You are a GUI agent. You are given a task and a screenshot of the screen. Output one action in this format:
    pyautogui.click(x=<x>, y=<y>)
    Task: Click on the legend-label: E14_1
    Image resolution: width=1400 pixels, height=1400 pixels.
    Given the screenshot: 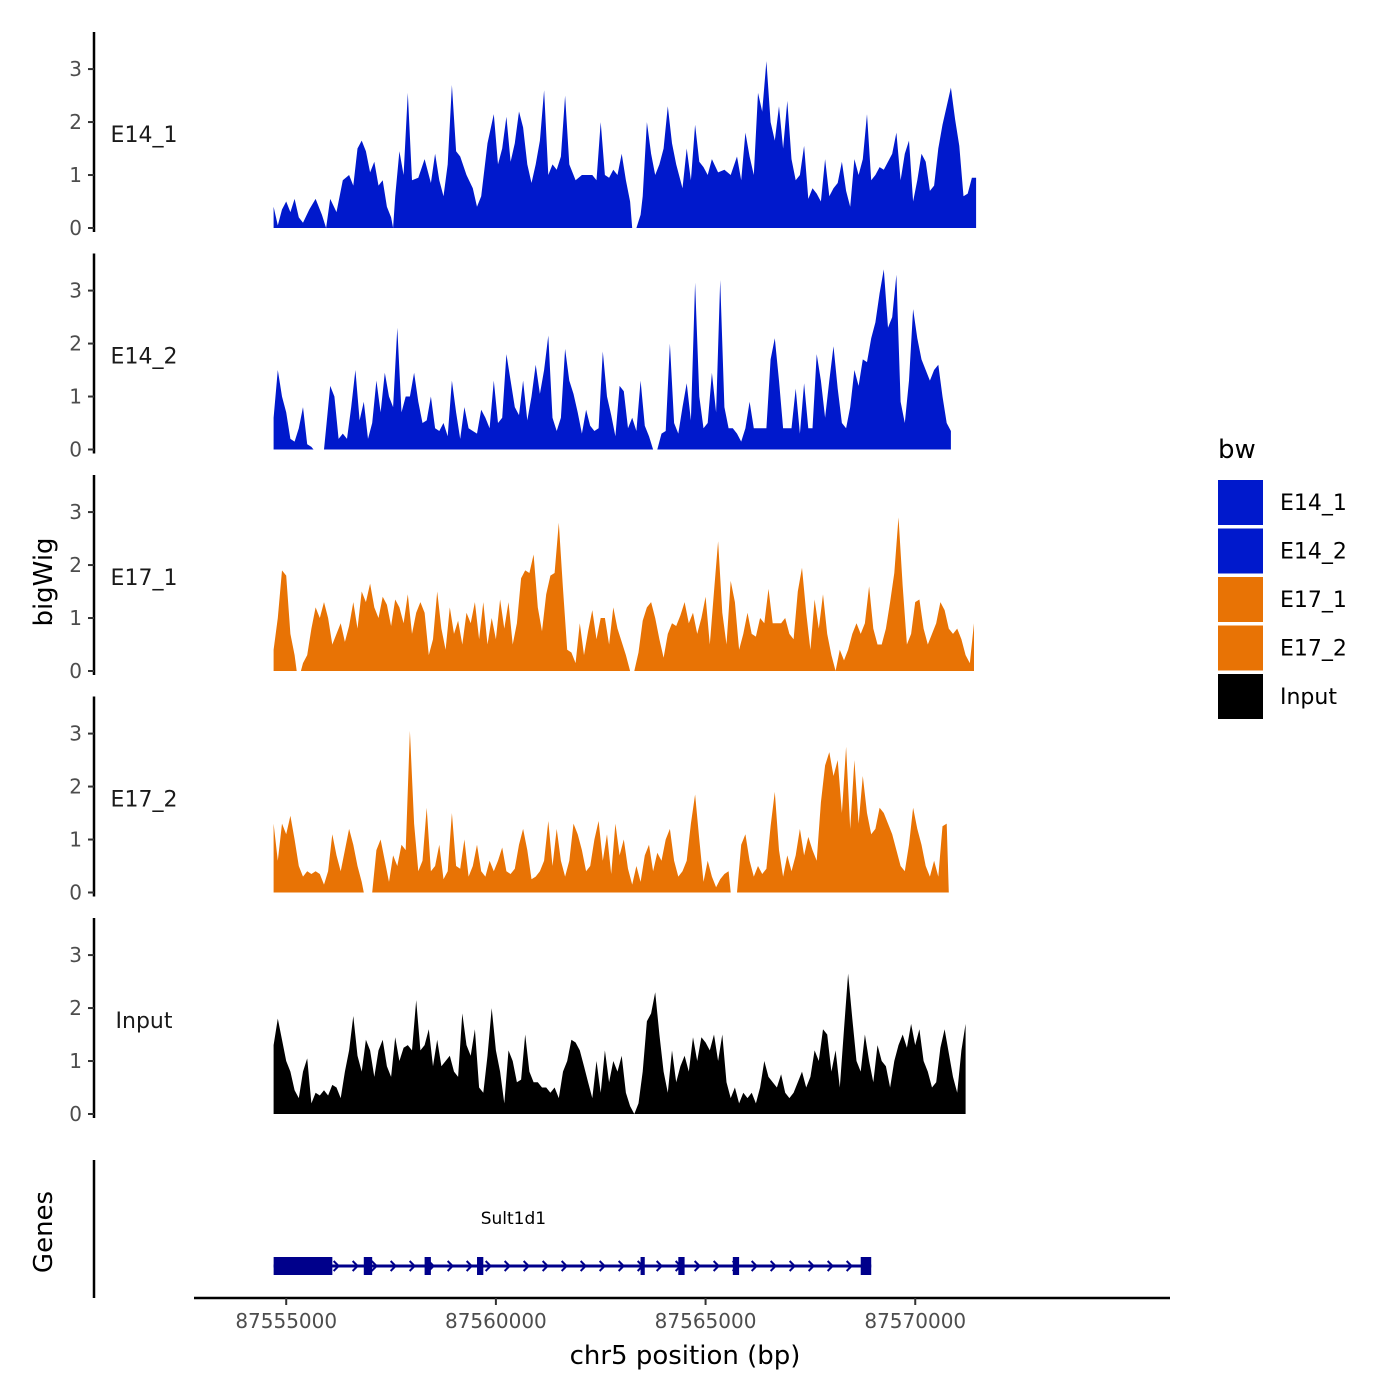 What is the action you would take?
    pyautogui.click(x=1313, y=503)
    